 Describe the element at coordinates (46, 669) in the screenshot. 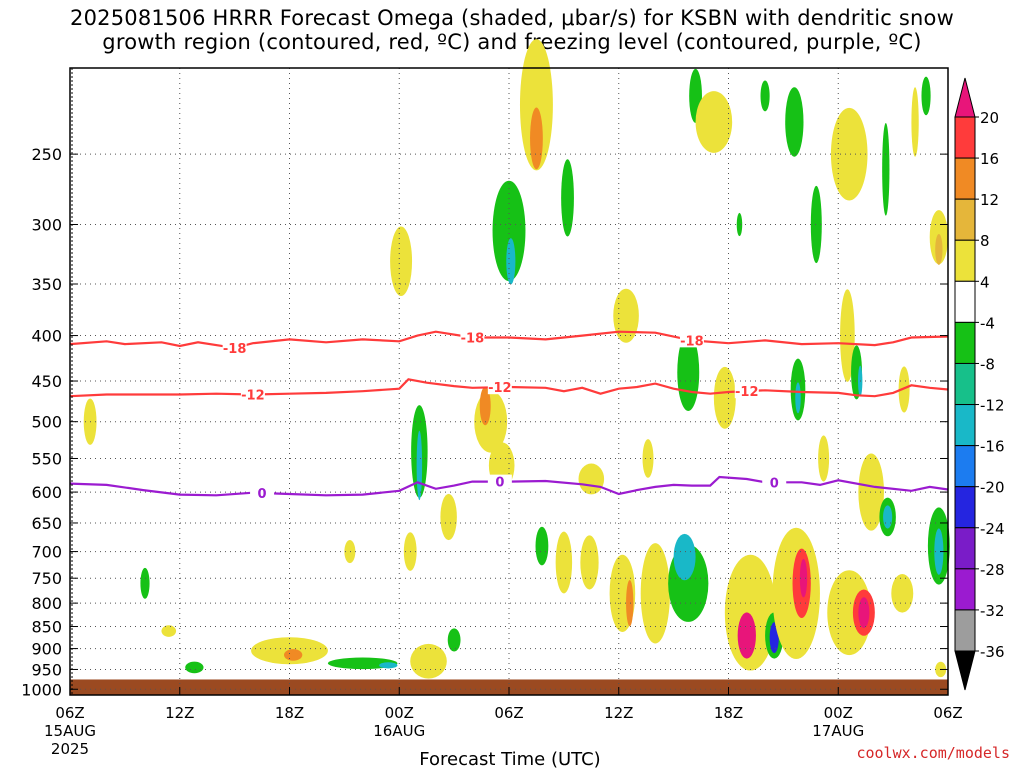

I see `y-tick-label-950: 950` at that location.